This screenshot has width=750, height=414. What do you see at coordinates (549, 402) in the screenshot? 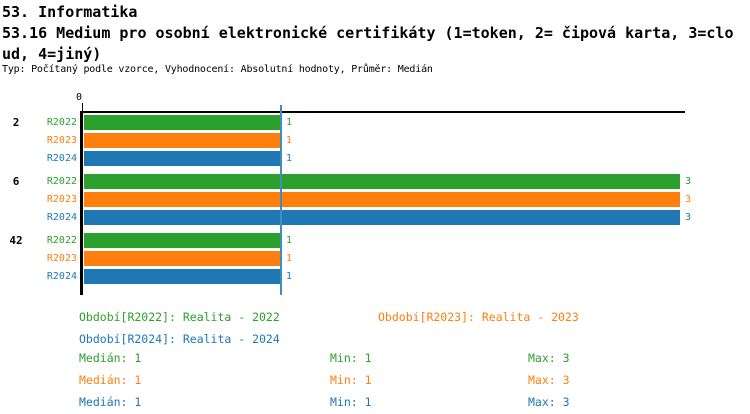
I see `stat-max-r2024: Max: 3` at bounding box center [549, 402].